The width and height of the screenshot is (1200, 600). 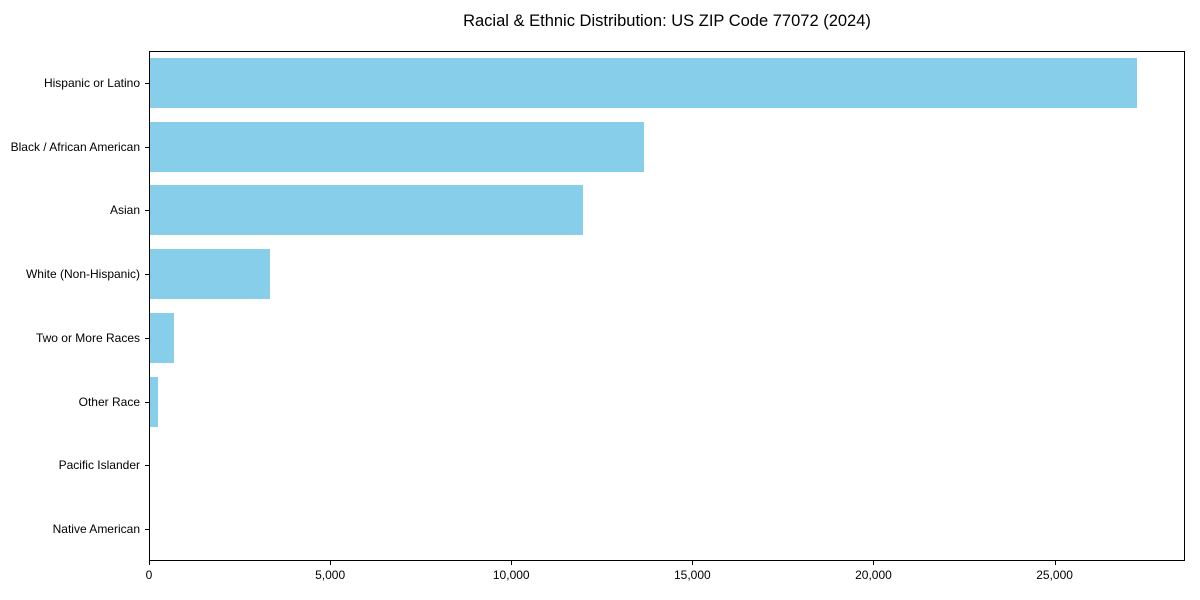 I want to click on y-tick-label: Other Race, so click(x=109, y=401).